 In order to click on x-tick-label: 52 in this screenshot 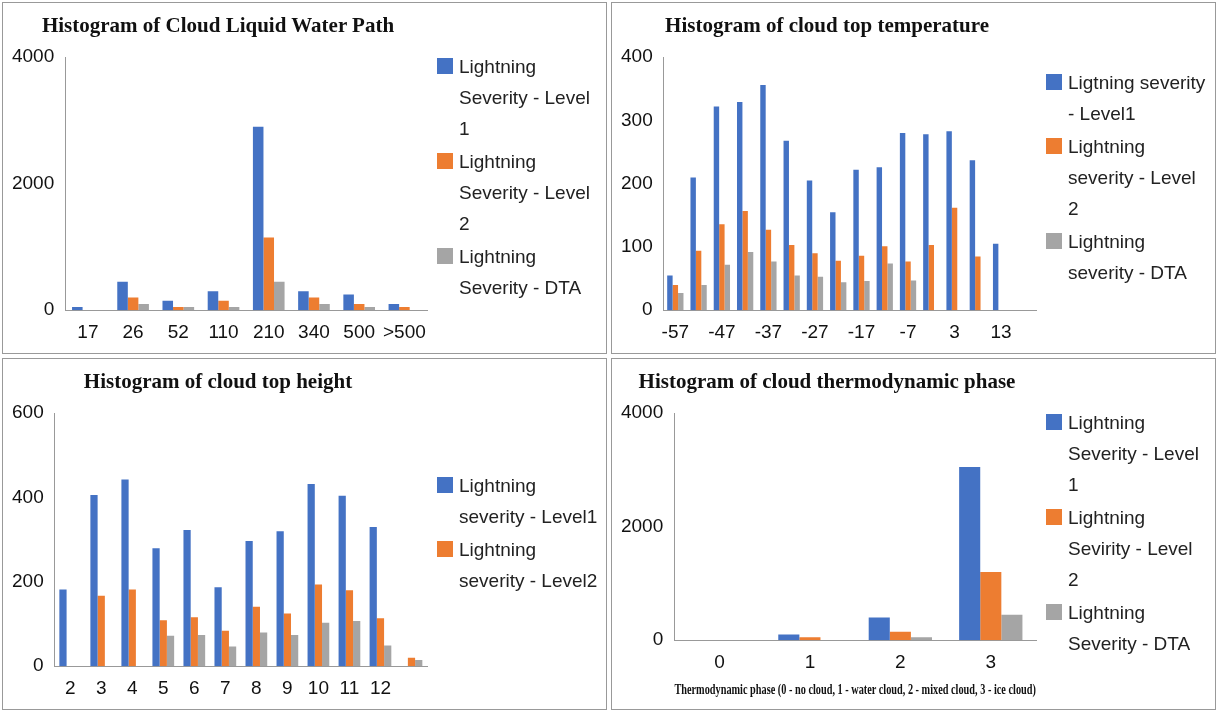, I will do `click(178, 331)`.